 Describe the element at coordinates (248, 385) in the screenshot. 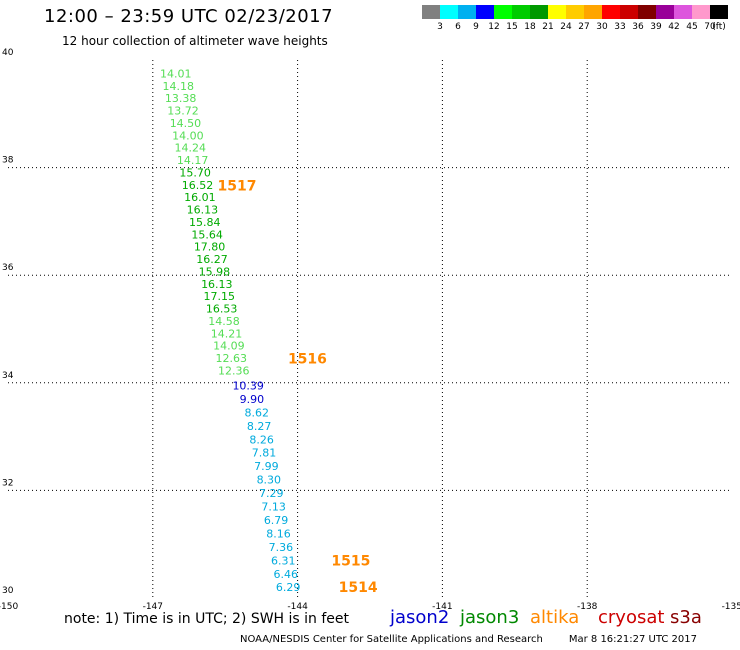

I see `swh-label: 10.39` at that location.